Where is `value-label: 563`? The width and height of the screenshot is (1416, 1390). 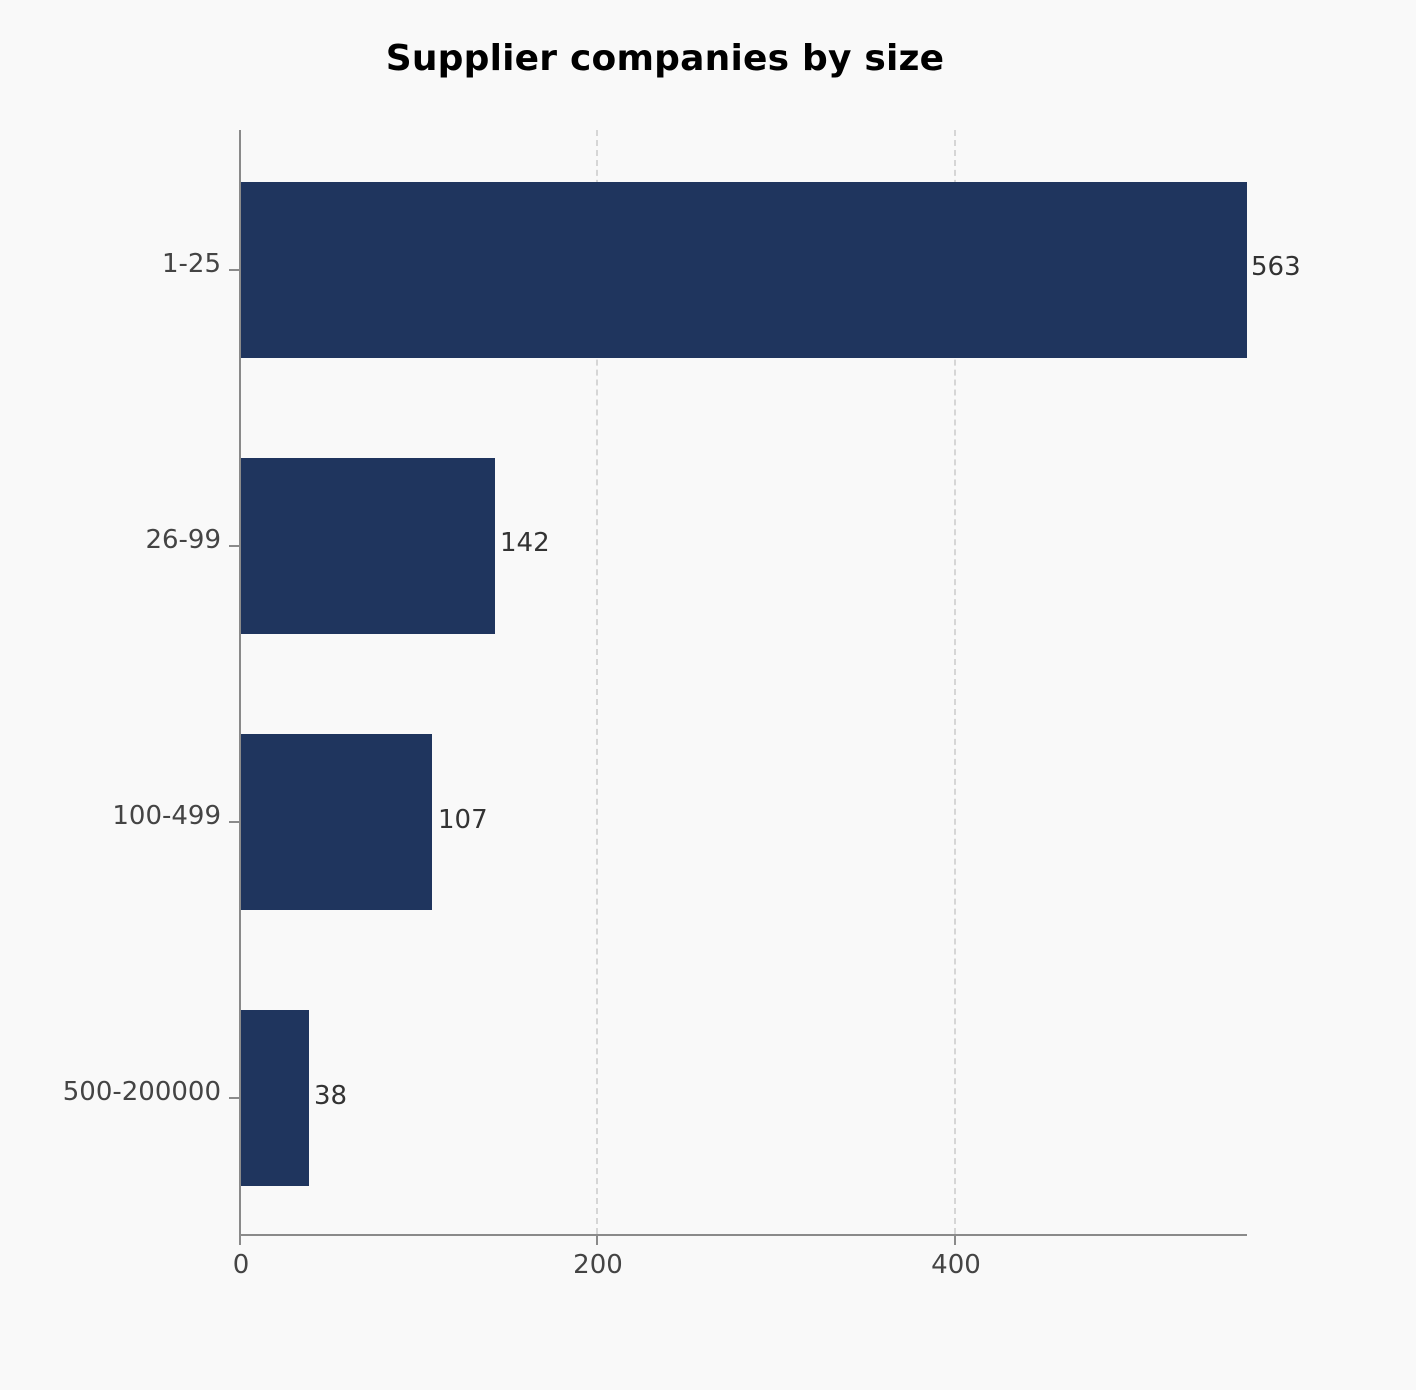 value-label: 563 is located at coordinates (1276, 267).